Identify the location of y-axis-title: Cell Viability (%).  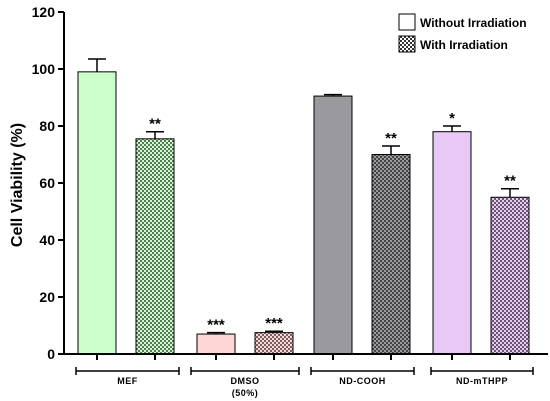
(17, 185).